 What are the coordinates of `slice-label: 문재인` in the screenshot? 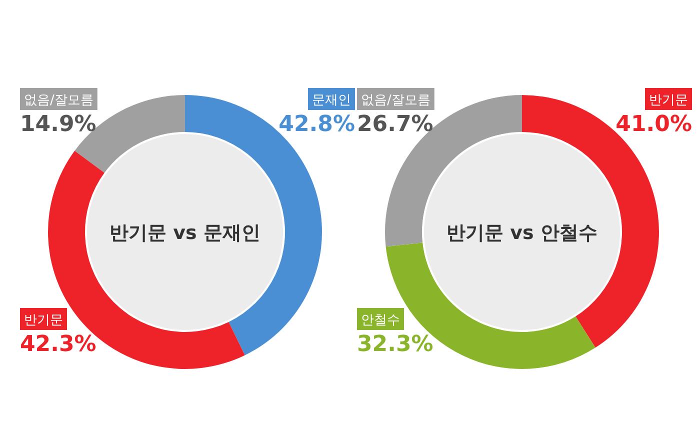 It's located at (331, 100).